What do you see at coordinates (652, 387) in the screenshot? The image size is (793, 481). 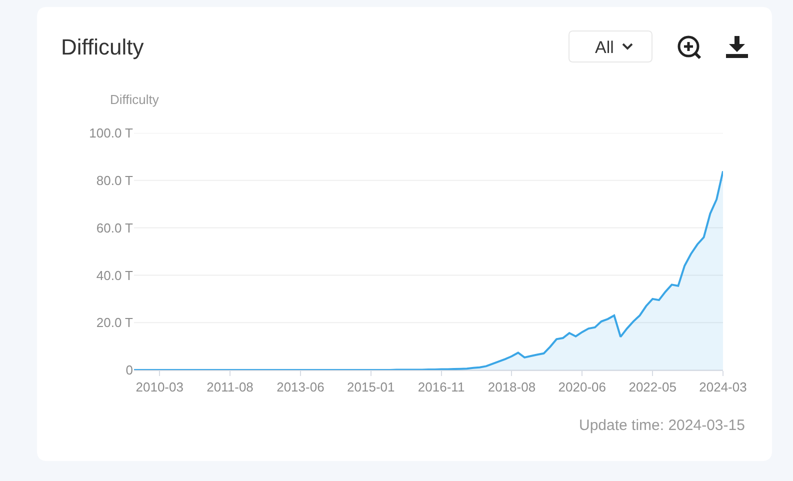 I see `x-tick-label: 2022-05` at bounding box center [652, 387].